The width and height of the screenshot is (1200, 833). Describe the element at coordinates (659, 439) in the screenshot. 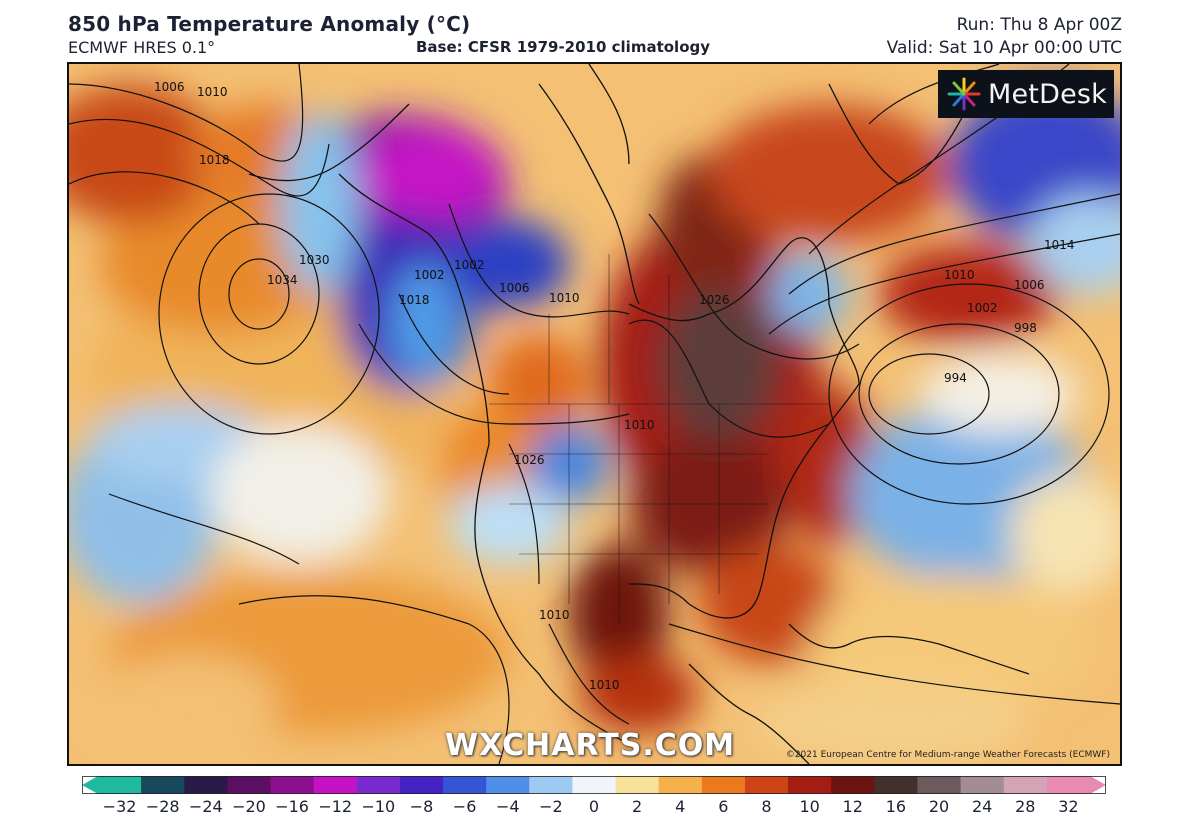

I see `political-borders` at that location.